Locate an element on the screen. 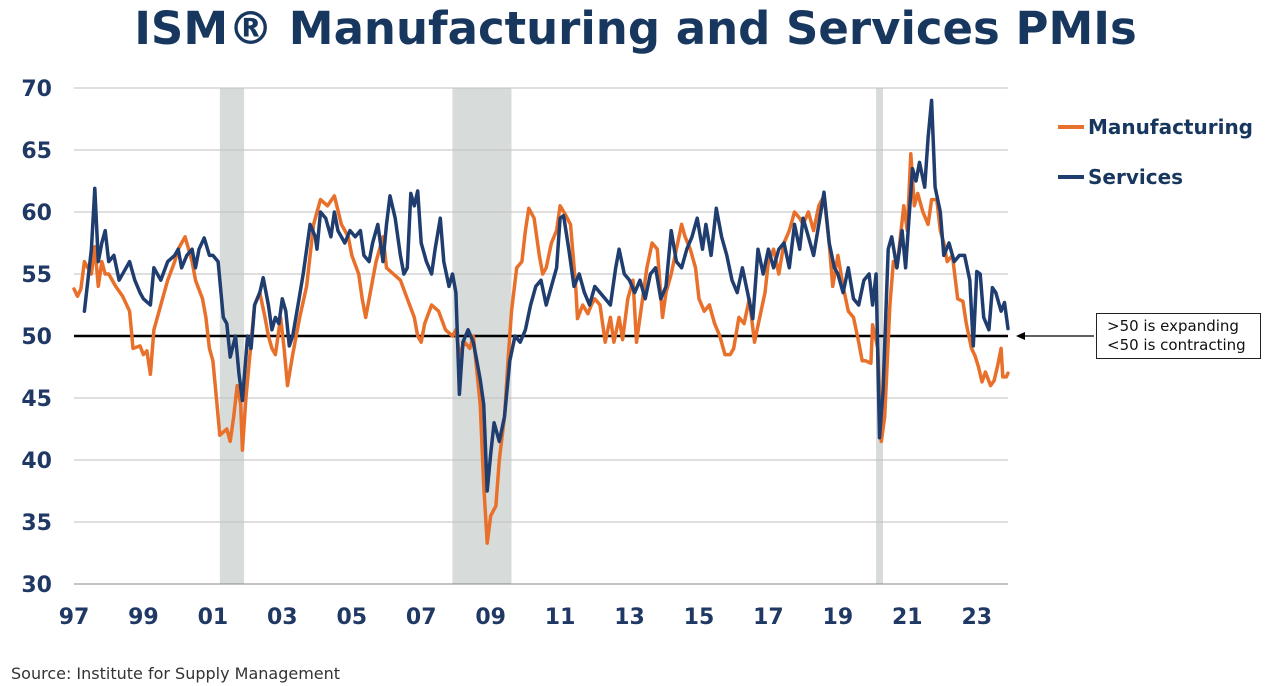 The width and height of the screenshot is (1271, 686). x-tick-label-03: 03 is located at coordinates (282, 617).